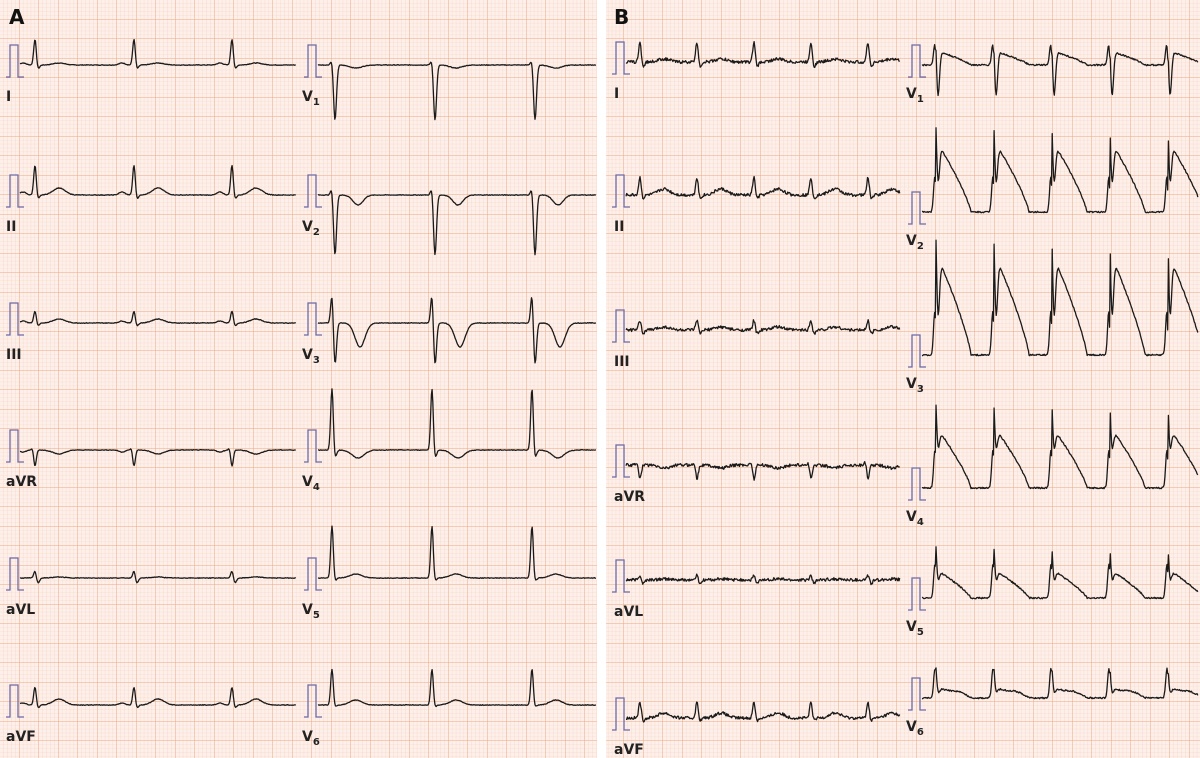 This screenshot has height=758, width=1200. I want to click on trace-b-v6, so click(1060, 683).